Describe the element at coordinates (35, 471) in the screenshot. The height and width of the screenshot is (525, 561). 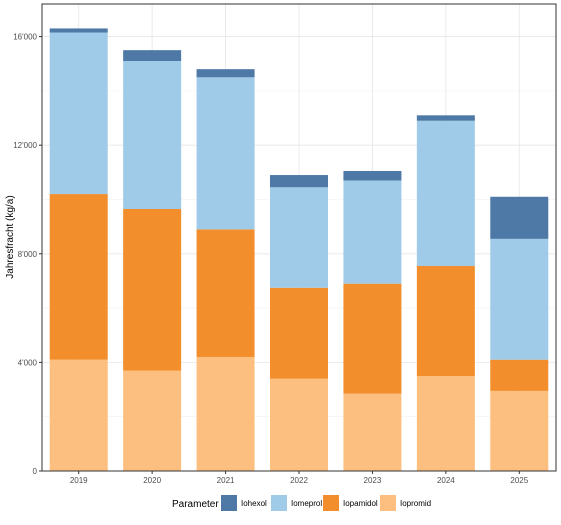
I see `y-tick-label: 0` at that location.